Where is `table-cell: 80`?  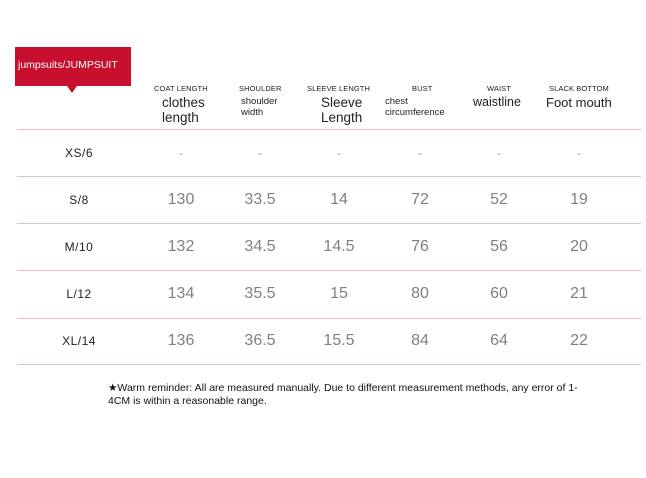
table-cell: 80 is located at coordinates (420, 293).